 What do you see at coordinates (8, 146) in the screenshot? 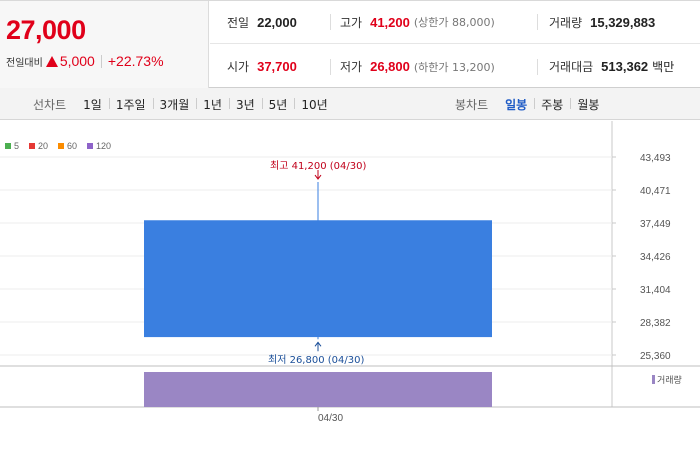
I see `ma5-swatch` at bounding box center [8, 146].